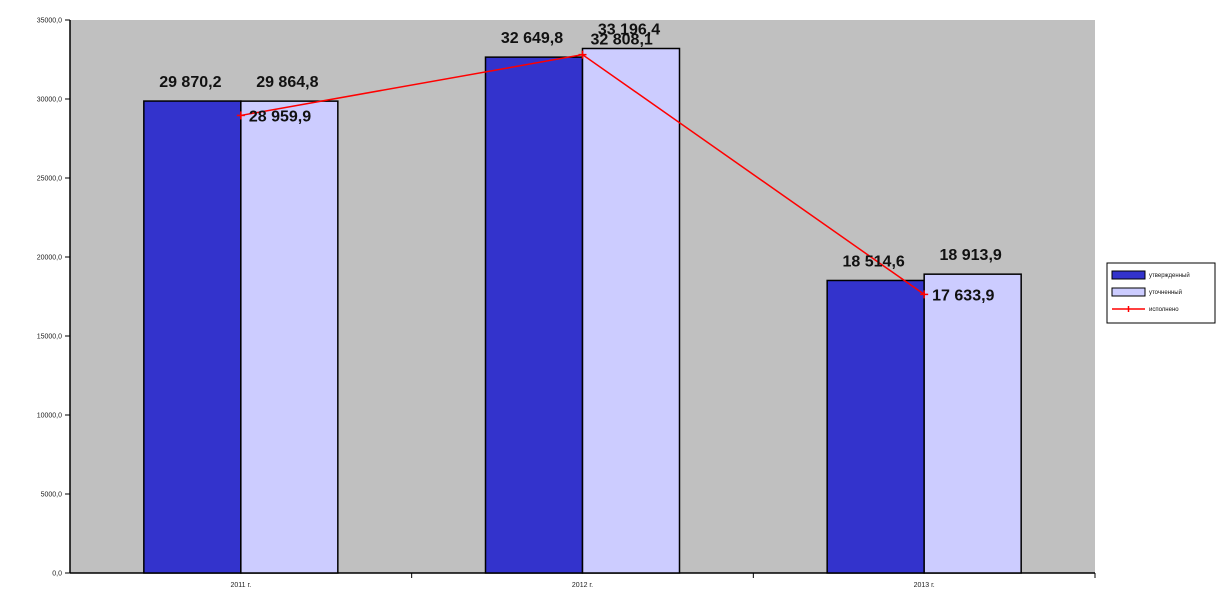 The height and width of the screenshot is (592, 1217). I want to click on x-category-label: 2012 г., so click(582, 585).